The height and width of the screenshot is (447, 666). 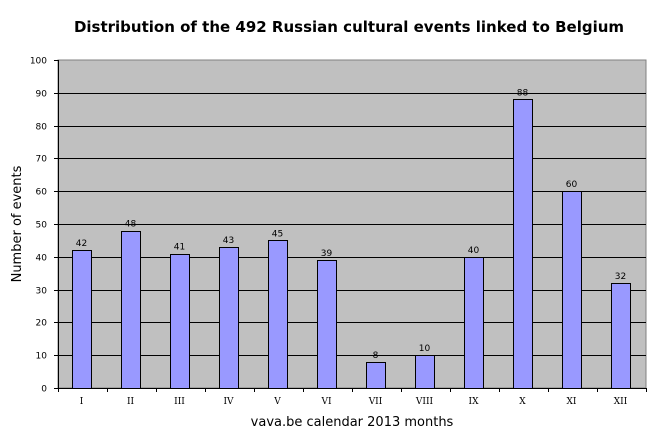 What do you see at coordinates (38, 62) in the screenshot?
I see `y-tick-label: 100` at bounding box center [38, 62].